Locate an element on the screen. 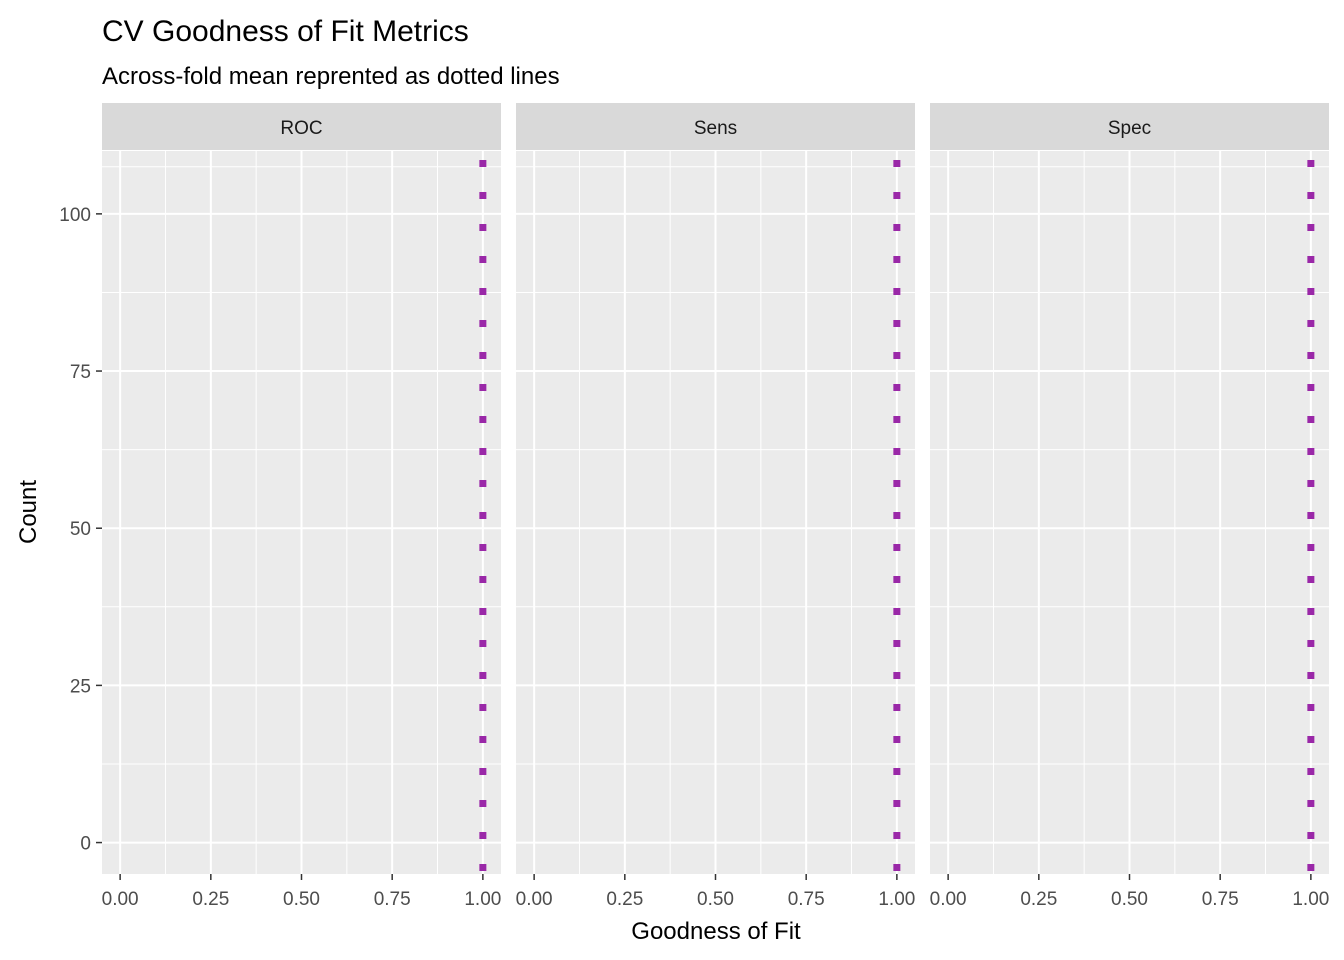  y-axis-title: Count is located at coordinates (28, 512).